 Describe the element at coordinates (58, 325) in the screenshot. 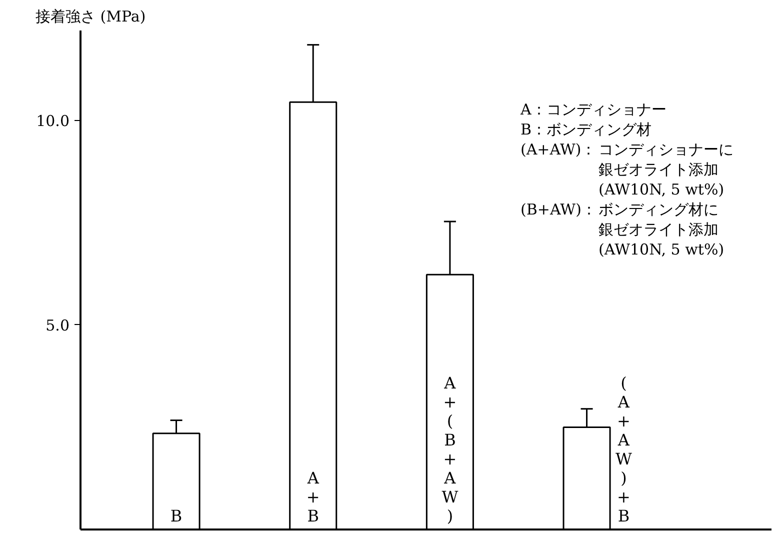

I see `y-tick-label: 5.0` at that location.